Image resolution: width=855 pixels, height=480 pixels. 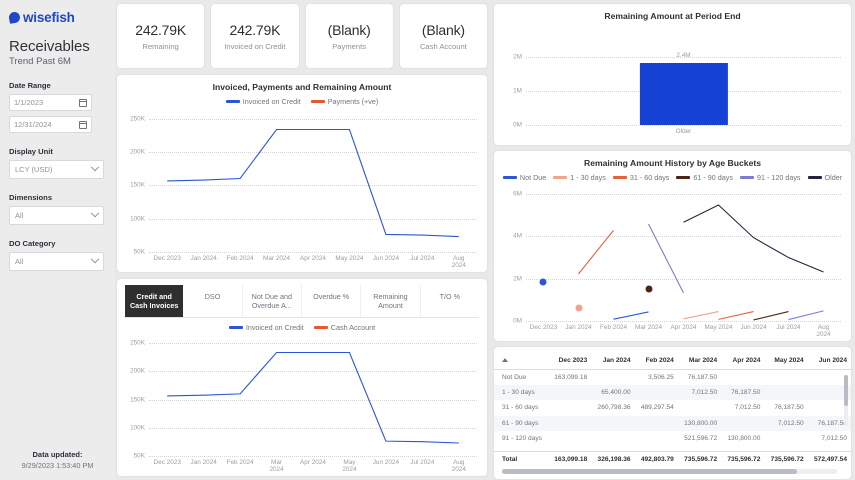 What do you see at coordinates (770, 177) in the screenshot?
I see `legend-item: 91 - 120 days` at bounding box center [770, 177].